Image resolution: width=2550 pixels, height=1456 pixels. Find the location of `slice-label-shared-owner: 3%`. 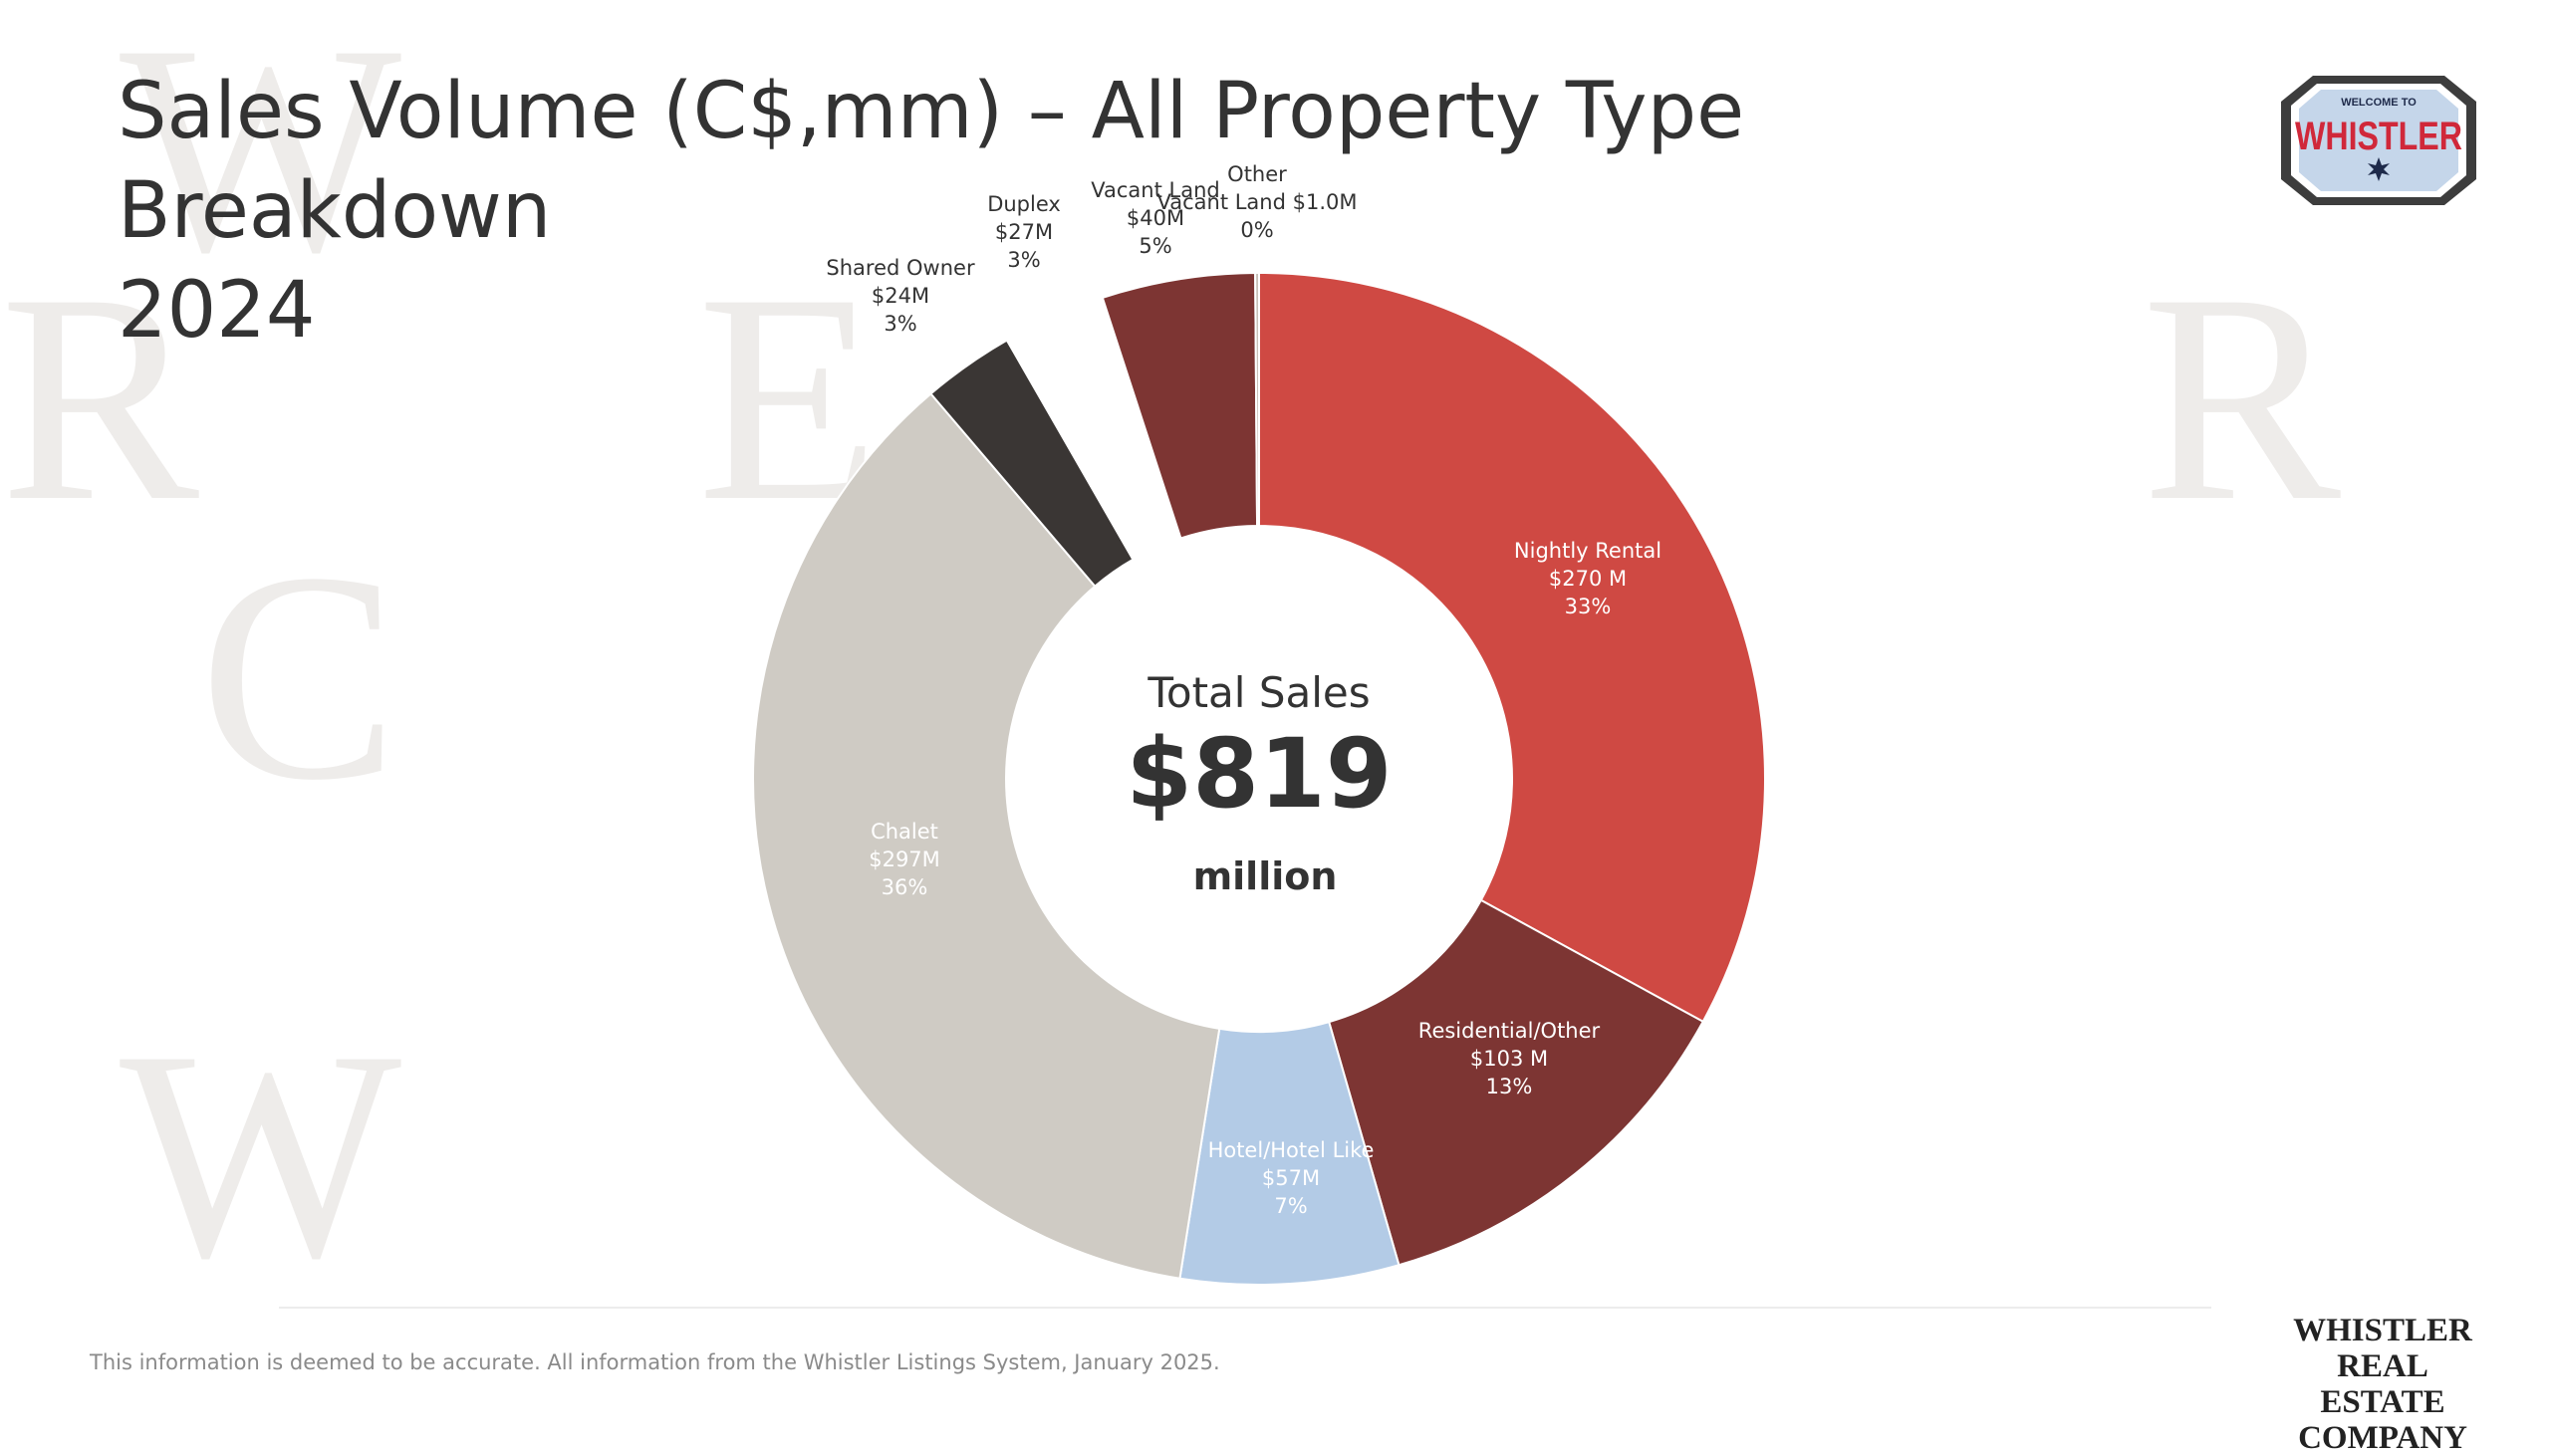

slice-label-shared-owner: 3% is located at coordinates (900, 324).